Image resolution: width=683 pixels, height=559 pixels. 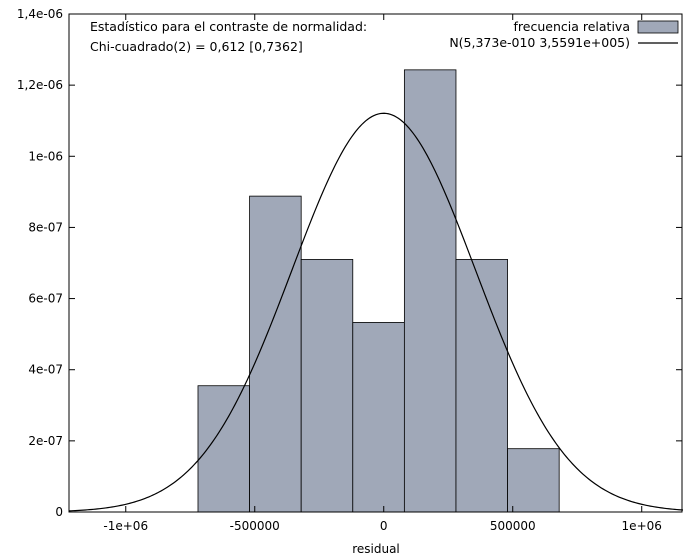 I want to click on x-axis-label: residual, so click(x=376, y=549).